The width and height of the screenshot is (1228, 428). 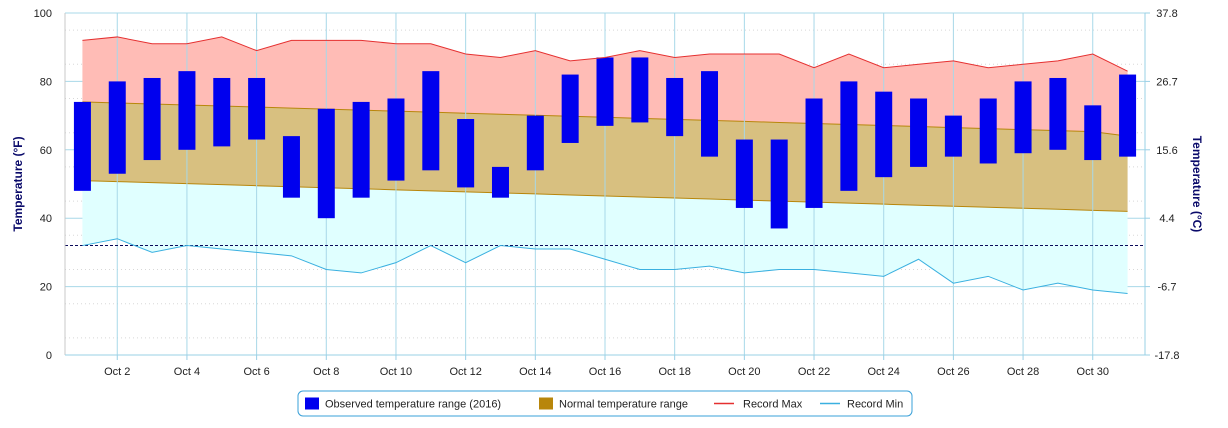 What do you see at coordinates (46, 288) in the screenshot?
I see `y-left-tick-label: 20` at bounding box center [46, 288].